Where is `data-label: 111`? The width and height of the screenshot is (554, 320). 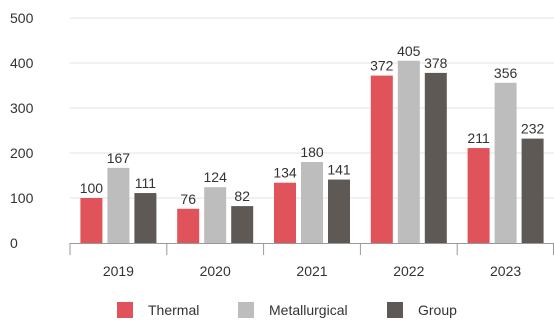
data-label: 111 is located at coordinates (145, 183).